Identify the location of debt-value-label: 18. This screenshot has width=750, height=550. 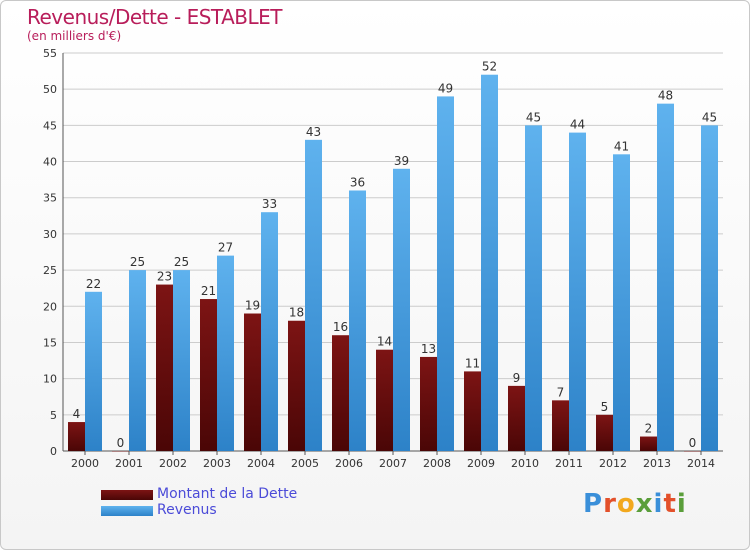
(296, 313).